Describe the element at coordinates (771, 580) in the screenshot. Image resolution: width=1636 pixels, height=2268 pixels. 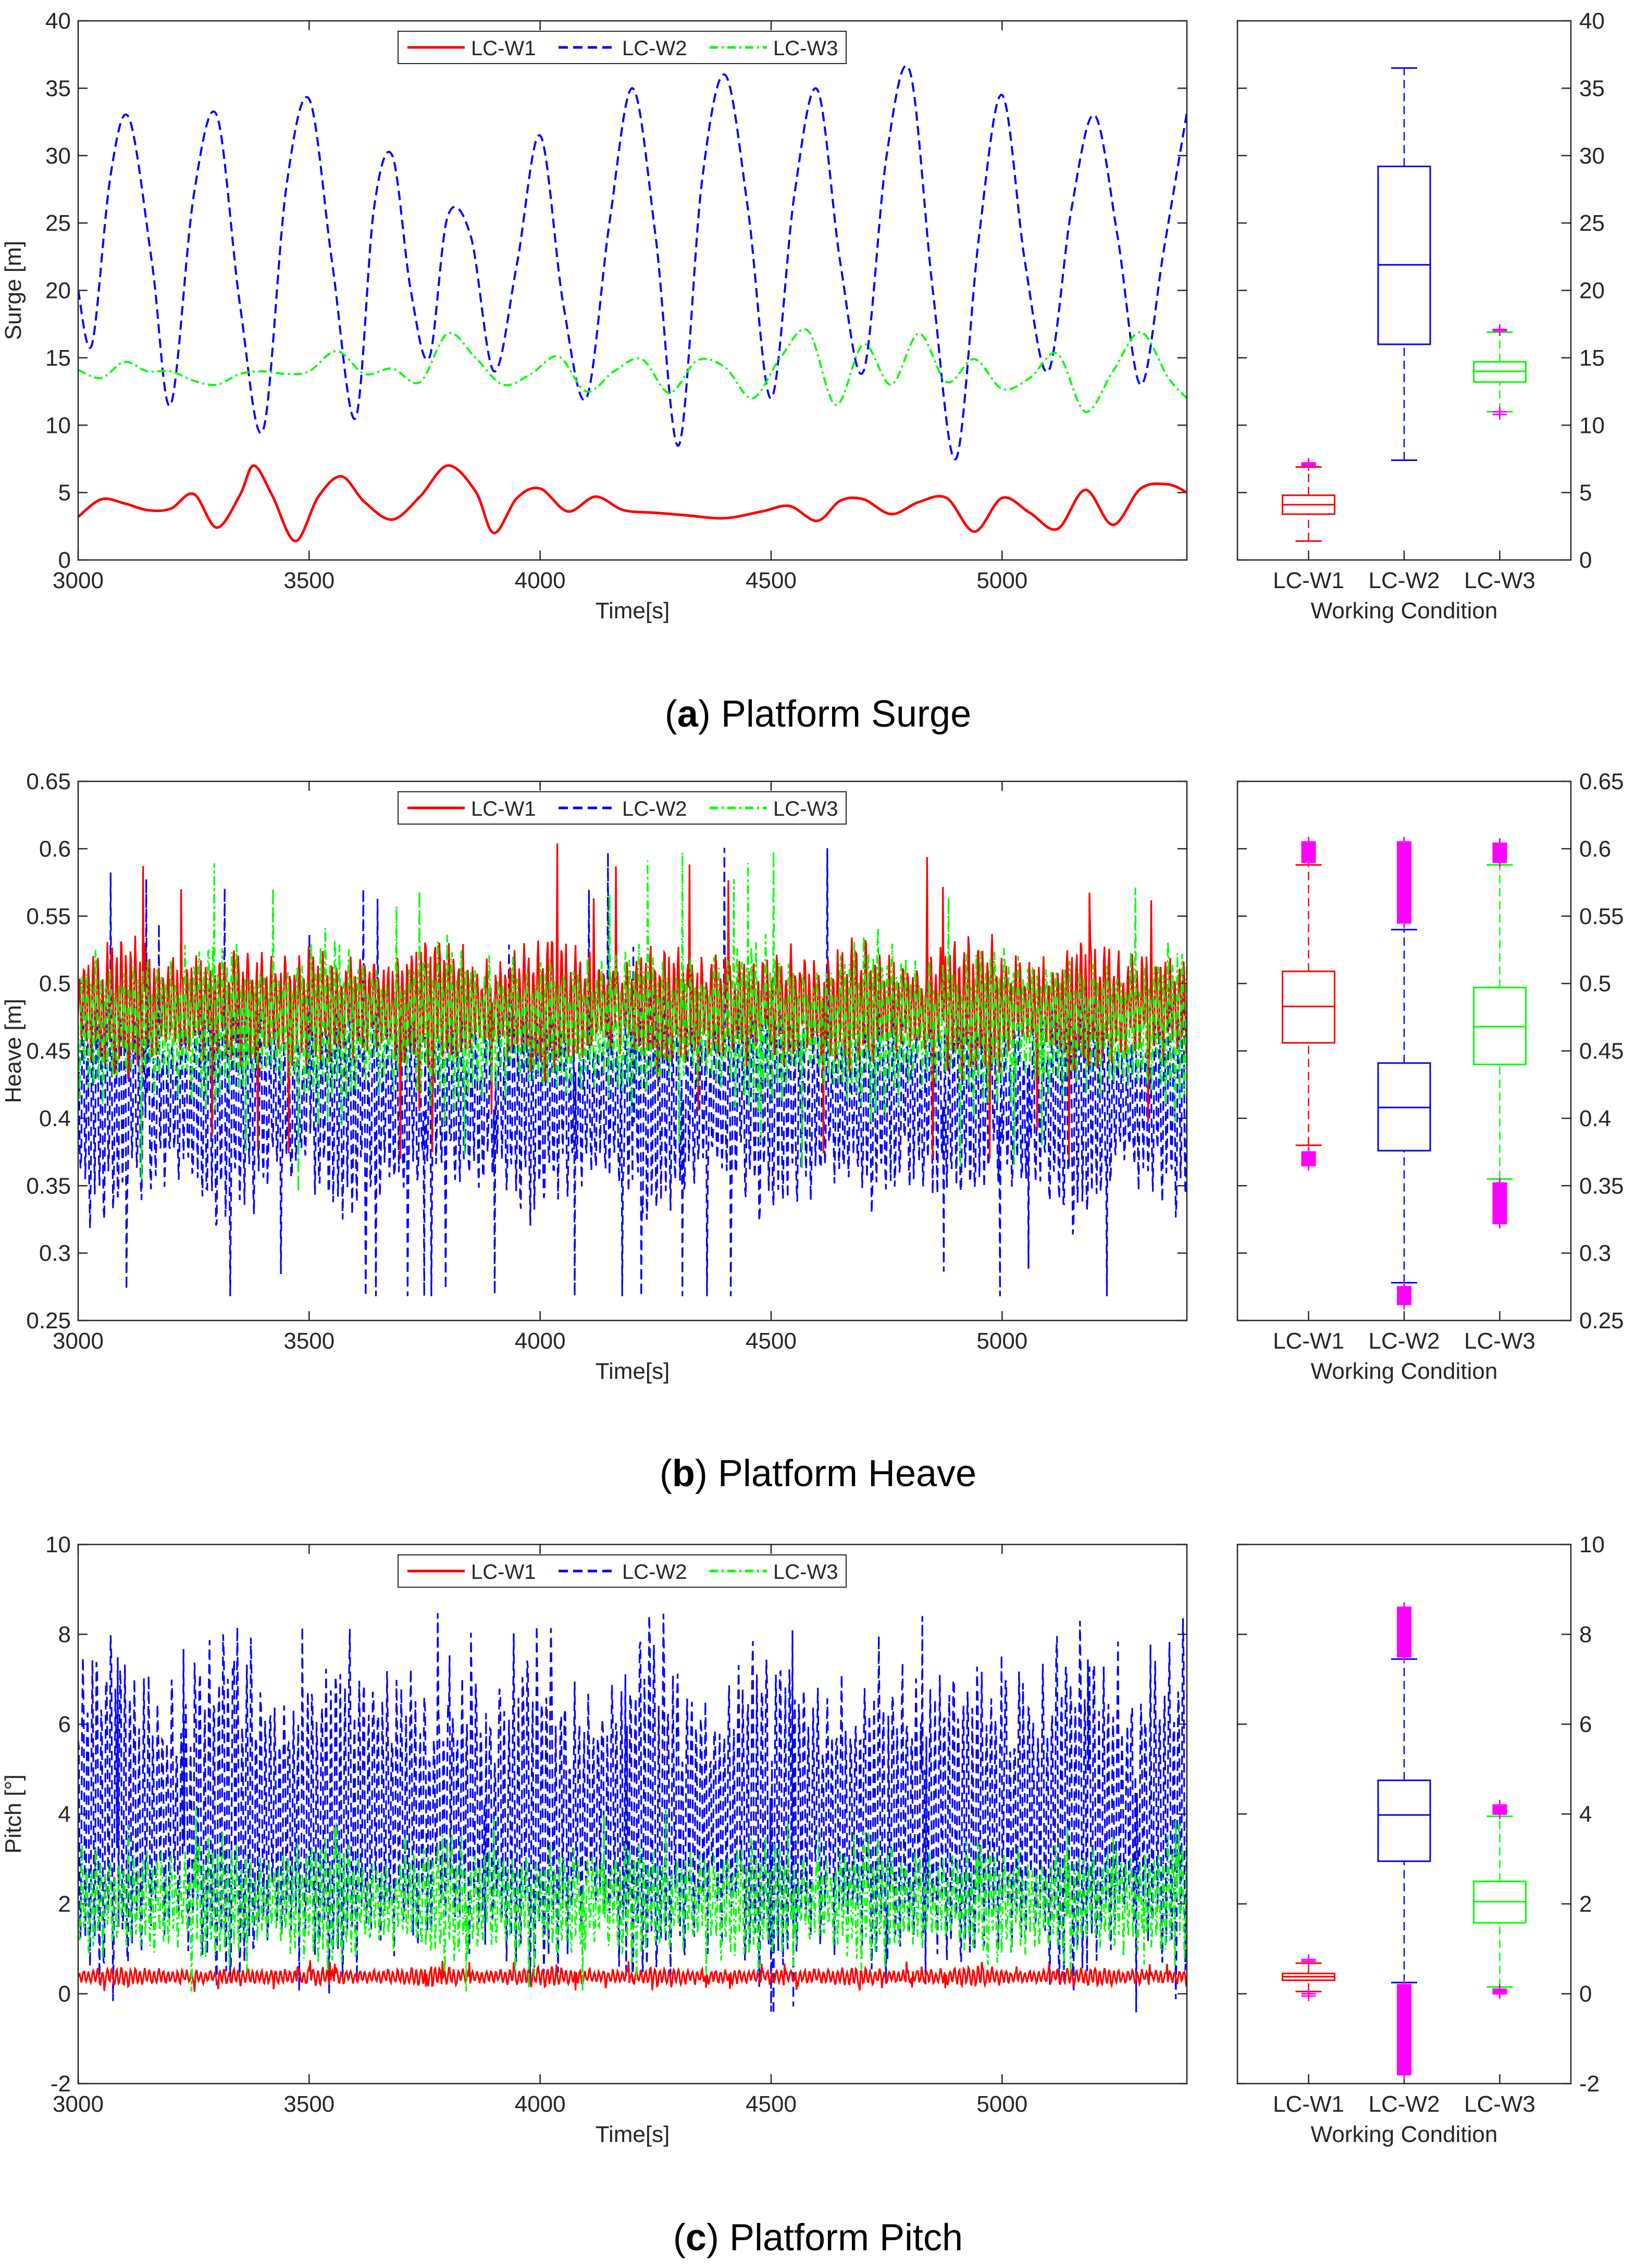
I see `x-tick-label: 4500` at that location.